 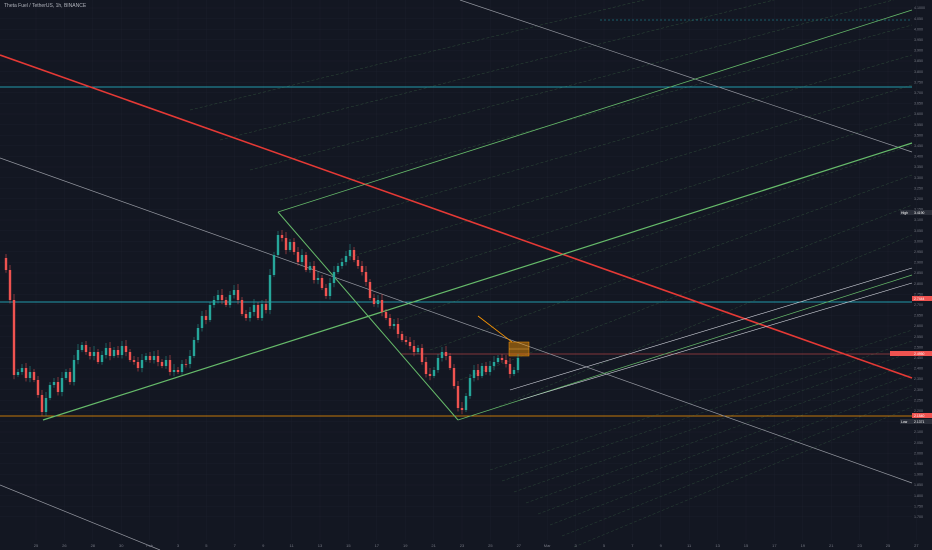 What do you see at coordinates (918, 210) in the screenshot?
I see `price-tick: 3.150` at bounding box center [918, 210].